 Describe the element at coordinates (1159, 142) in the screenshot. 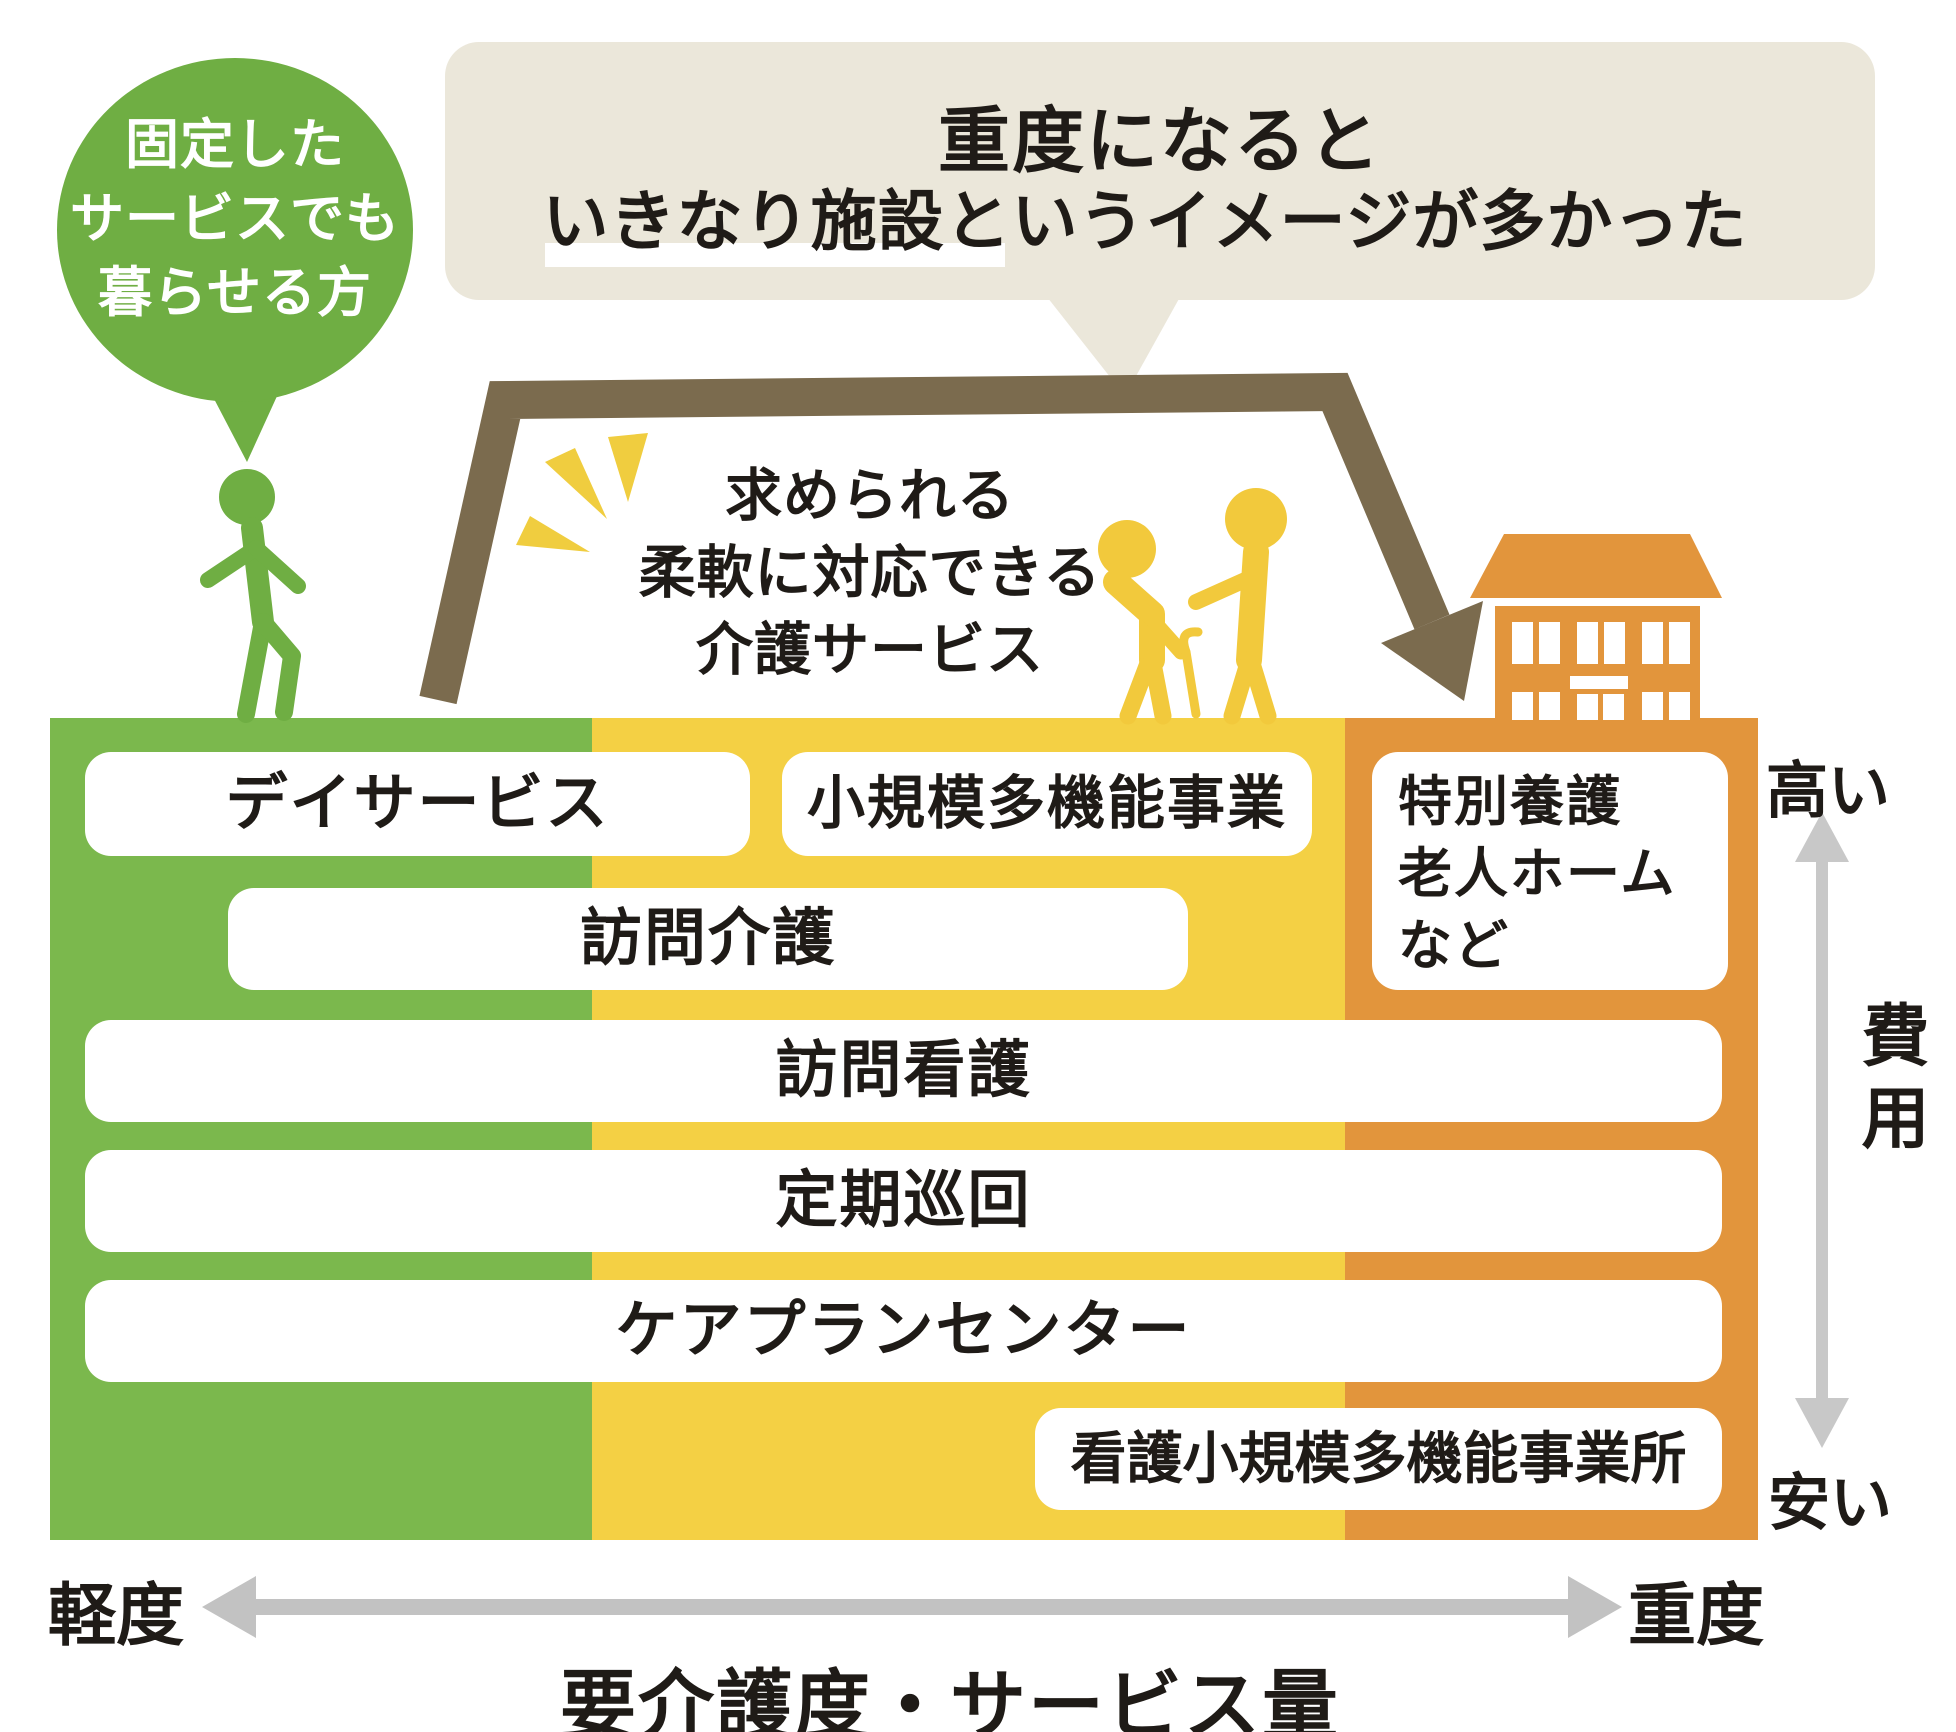

I see `title-line1: 重度になると` at that location.